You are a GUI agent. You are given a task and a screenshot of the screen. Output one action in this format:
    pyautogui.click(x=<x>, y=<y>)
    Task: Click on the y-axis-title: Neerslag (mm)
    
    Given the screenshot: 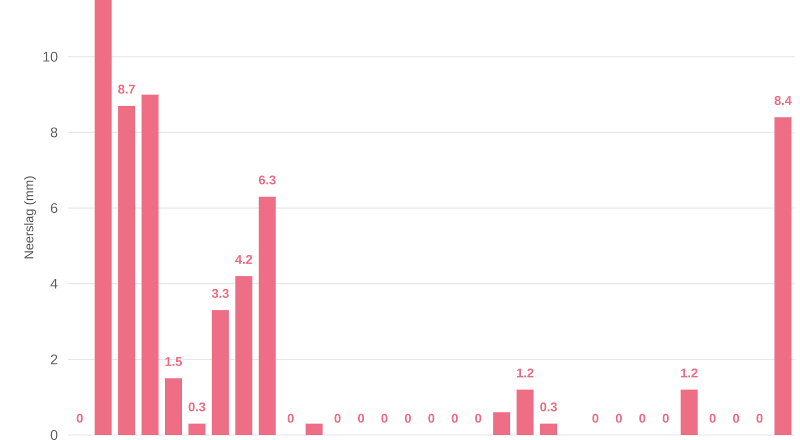 What is the action you would take?
    pyautogui.click(x=30, y=217)
    